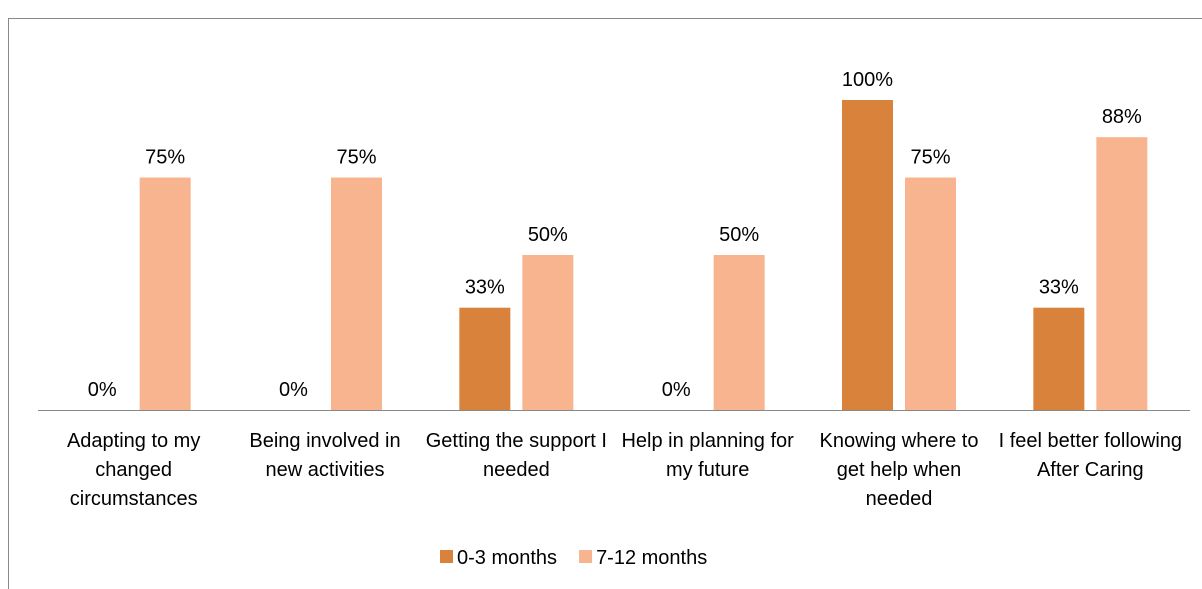  Describe the element at coordinates (133, 470) in the screenshot. I see `x-tick-label: Adapting to my changed circumstances` at that location.